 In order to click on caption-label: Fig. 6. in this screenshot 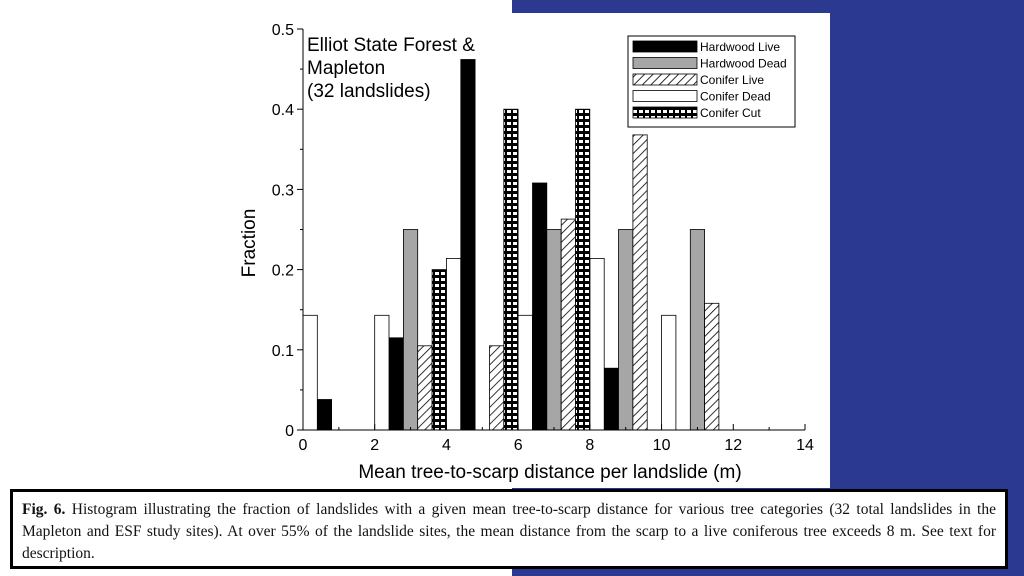, I will do `click(44, 509)`.